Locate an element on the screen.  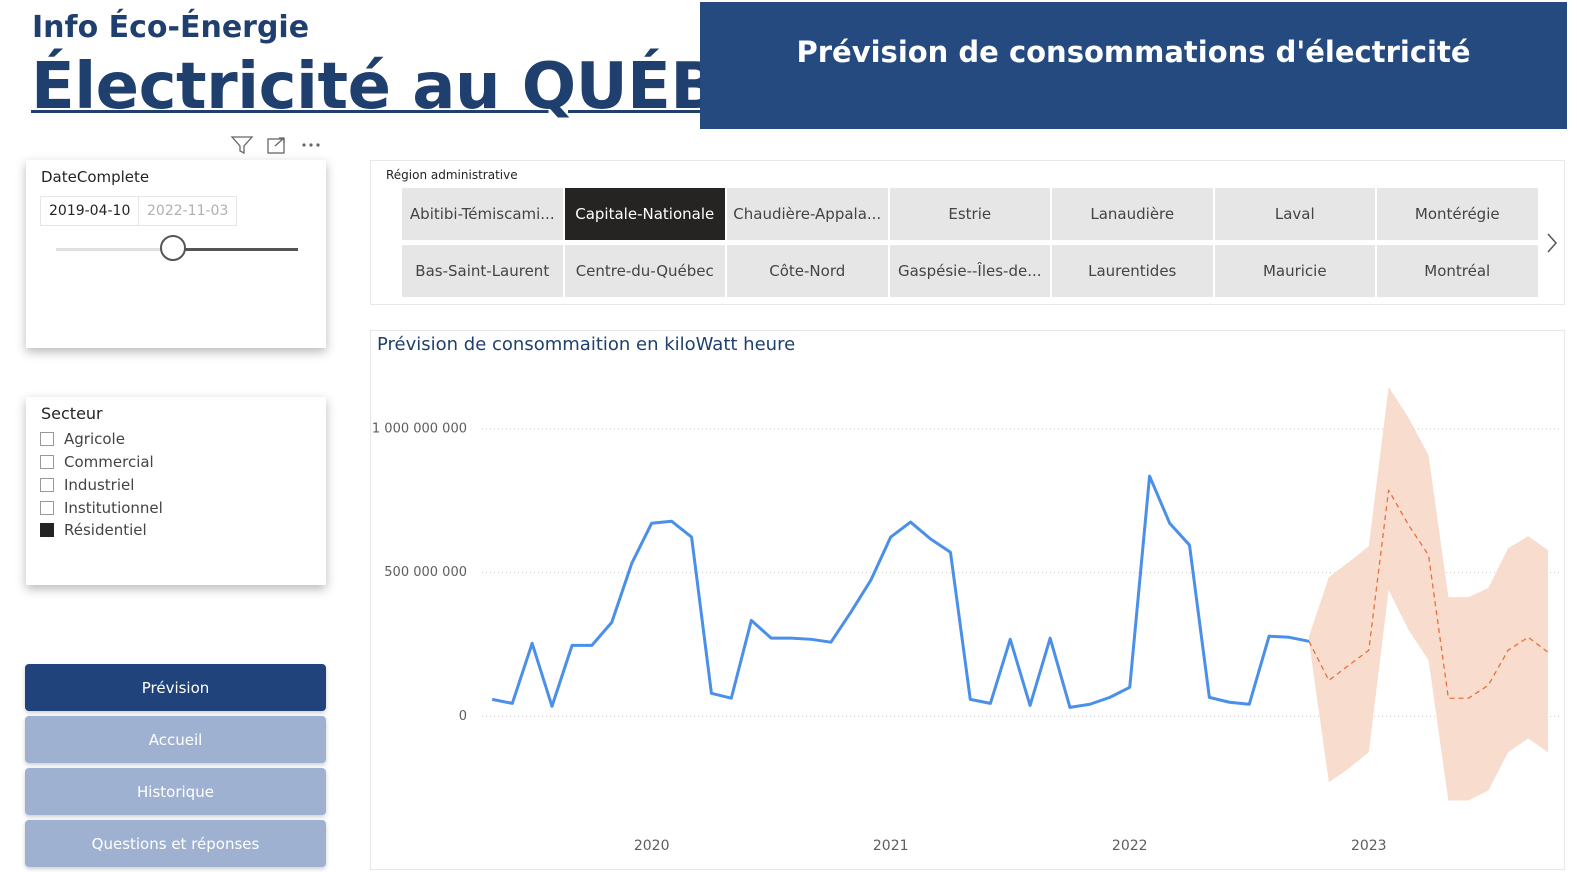
focus-icon is located at coordinates (276, 145).